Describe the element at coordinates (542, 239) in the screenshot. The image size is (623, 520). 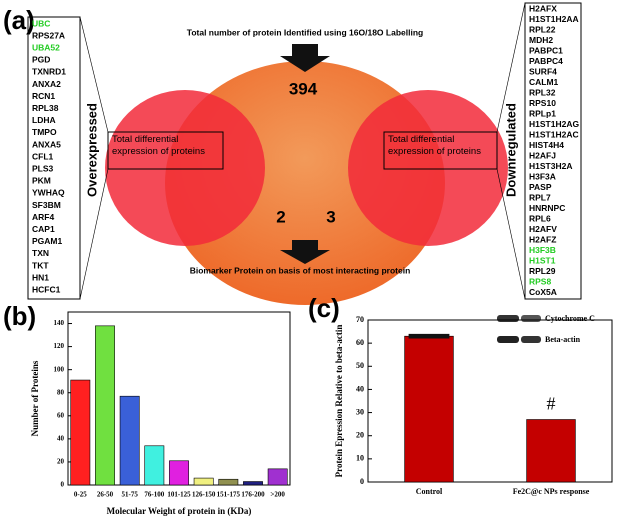
I see `list-item: H2AFZ` at that location.